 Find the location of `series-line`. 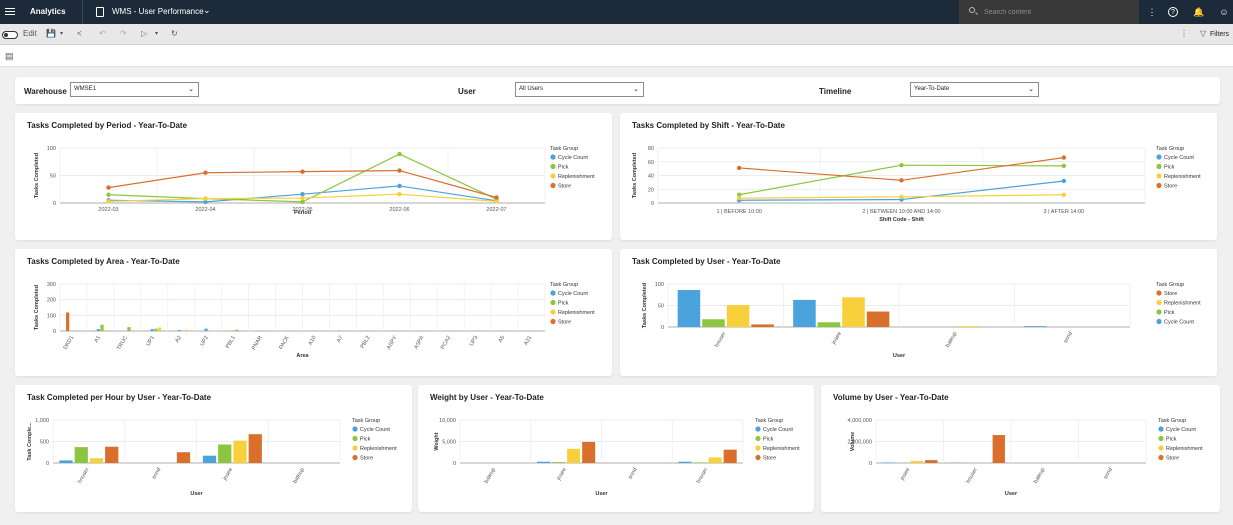

series-line is located at coordinates (901, 169).